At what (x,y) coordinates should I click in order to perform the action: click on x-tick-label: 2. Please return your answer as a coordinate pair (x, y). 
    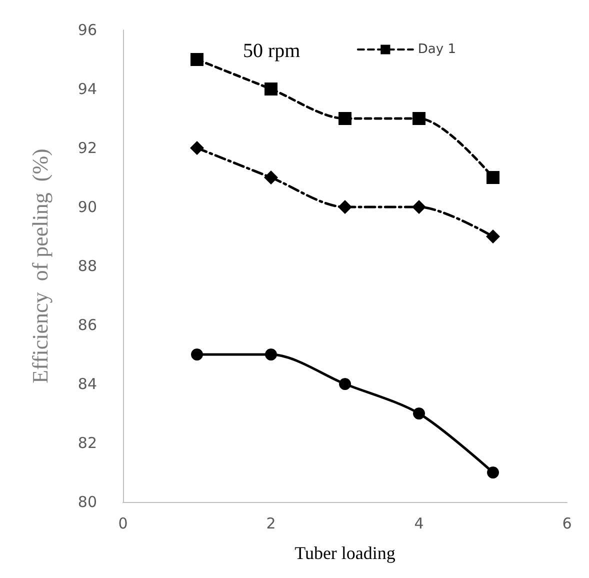
    Looking at the image, I should click on (271, 523).